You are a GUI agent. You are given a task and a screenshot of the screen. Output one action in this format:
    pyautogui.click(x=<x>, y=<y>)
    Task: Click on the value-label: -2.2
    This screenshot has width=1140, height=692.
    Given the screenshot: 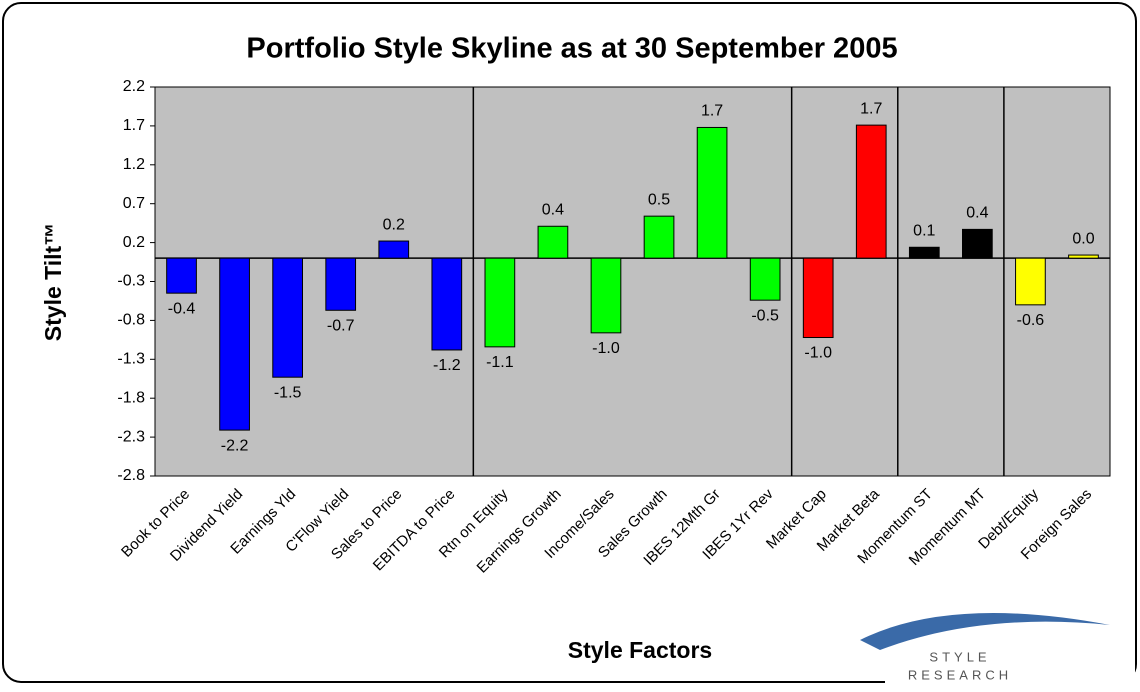 What is the action you would take?
    pyautogui.click(x=235, y=445)
    